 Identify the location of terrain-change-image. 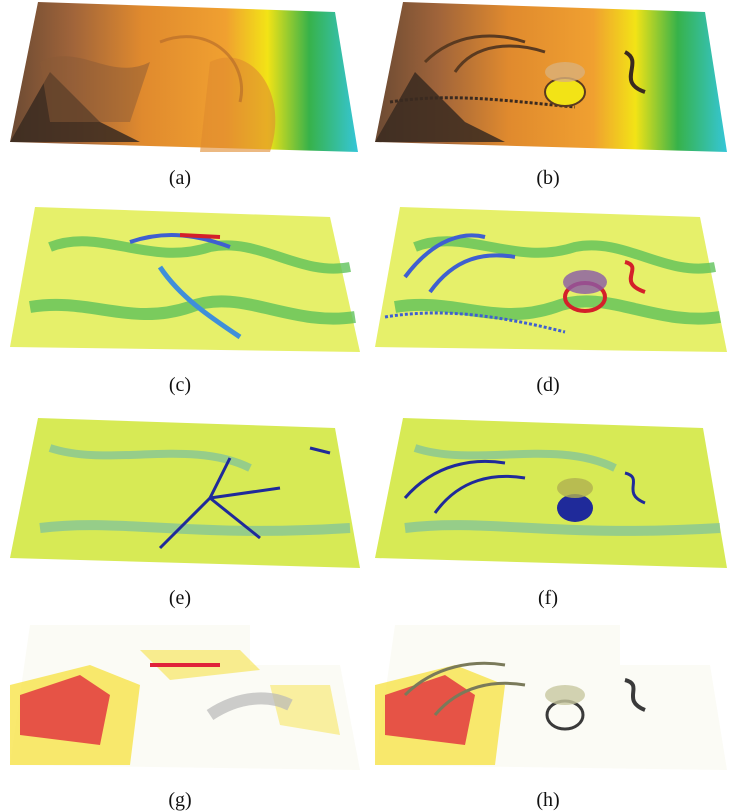
(185, 697).